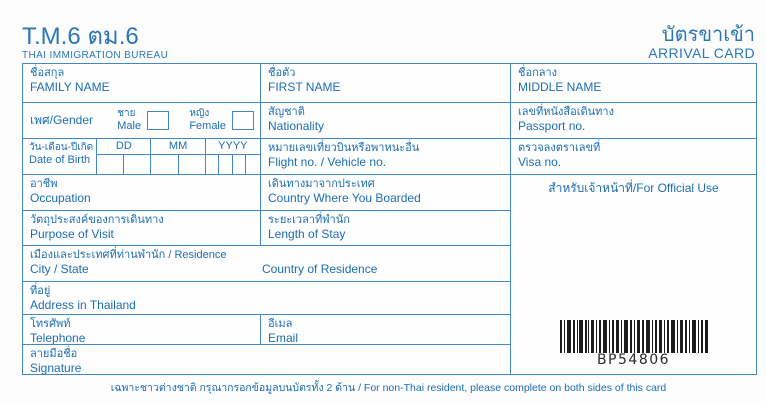  I want to click on dob-digit-box-m1, so click(165, 164).